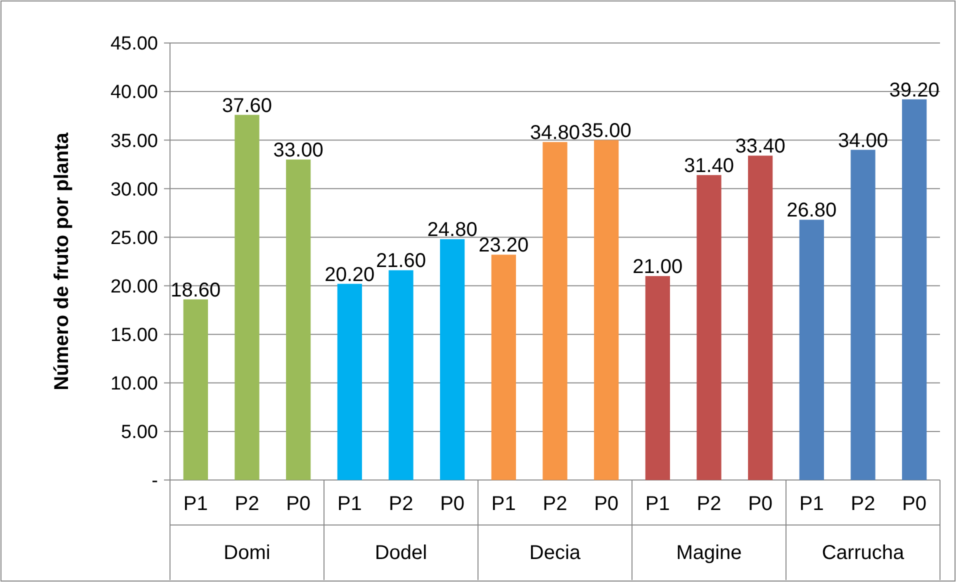  Describe the element at coordinates (134, 287) in the screenshot. I see `y-tick-label: 20.00` at that location.